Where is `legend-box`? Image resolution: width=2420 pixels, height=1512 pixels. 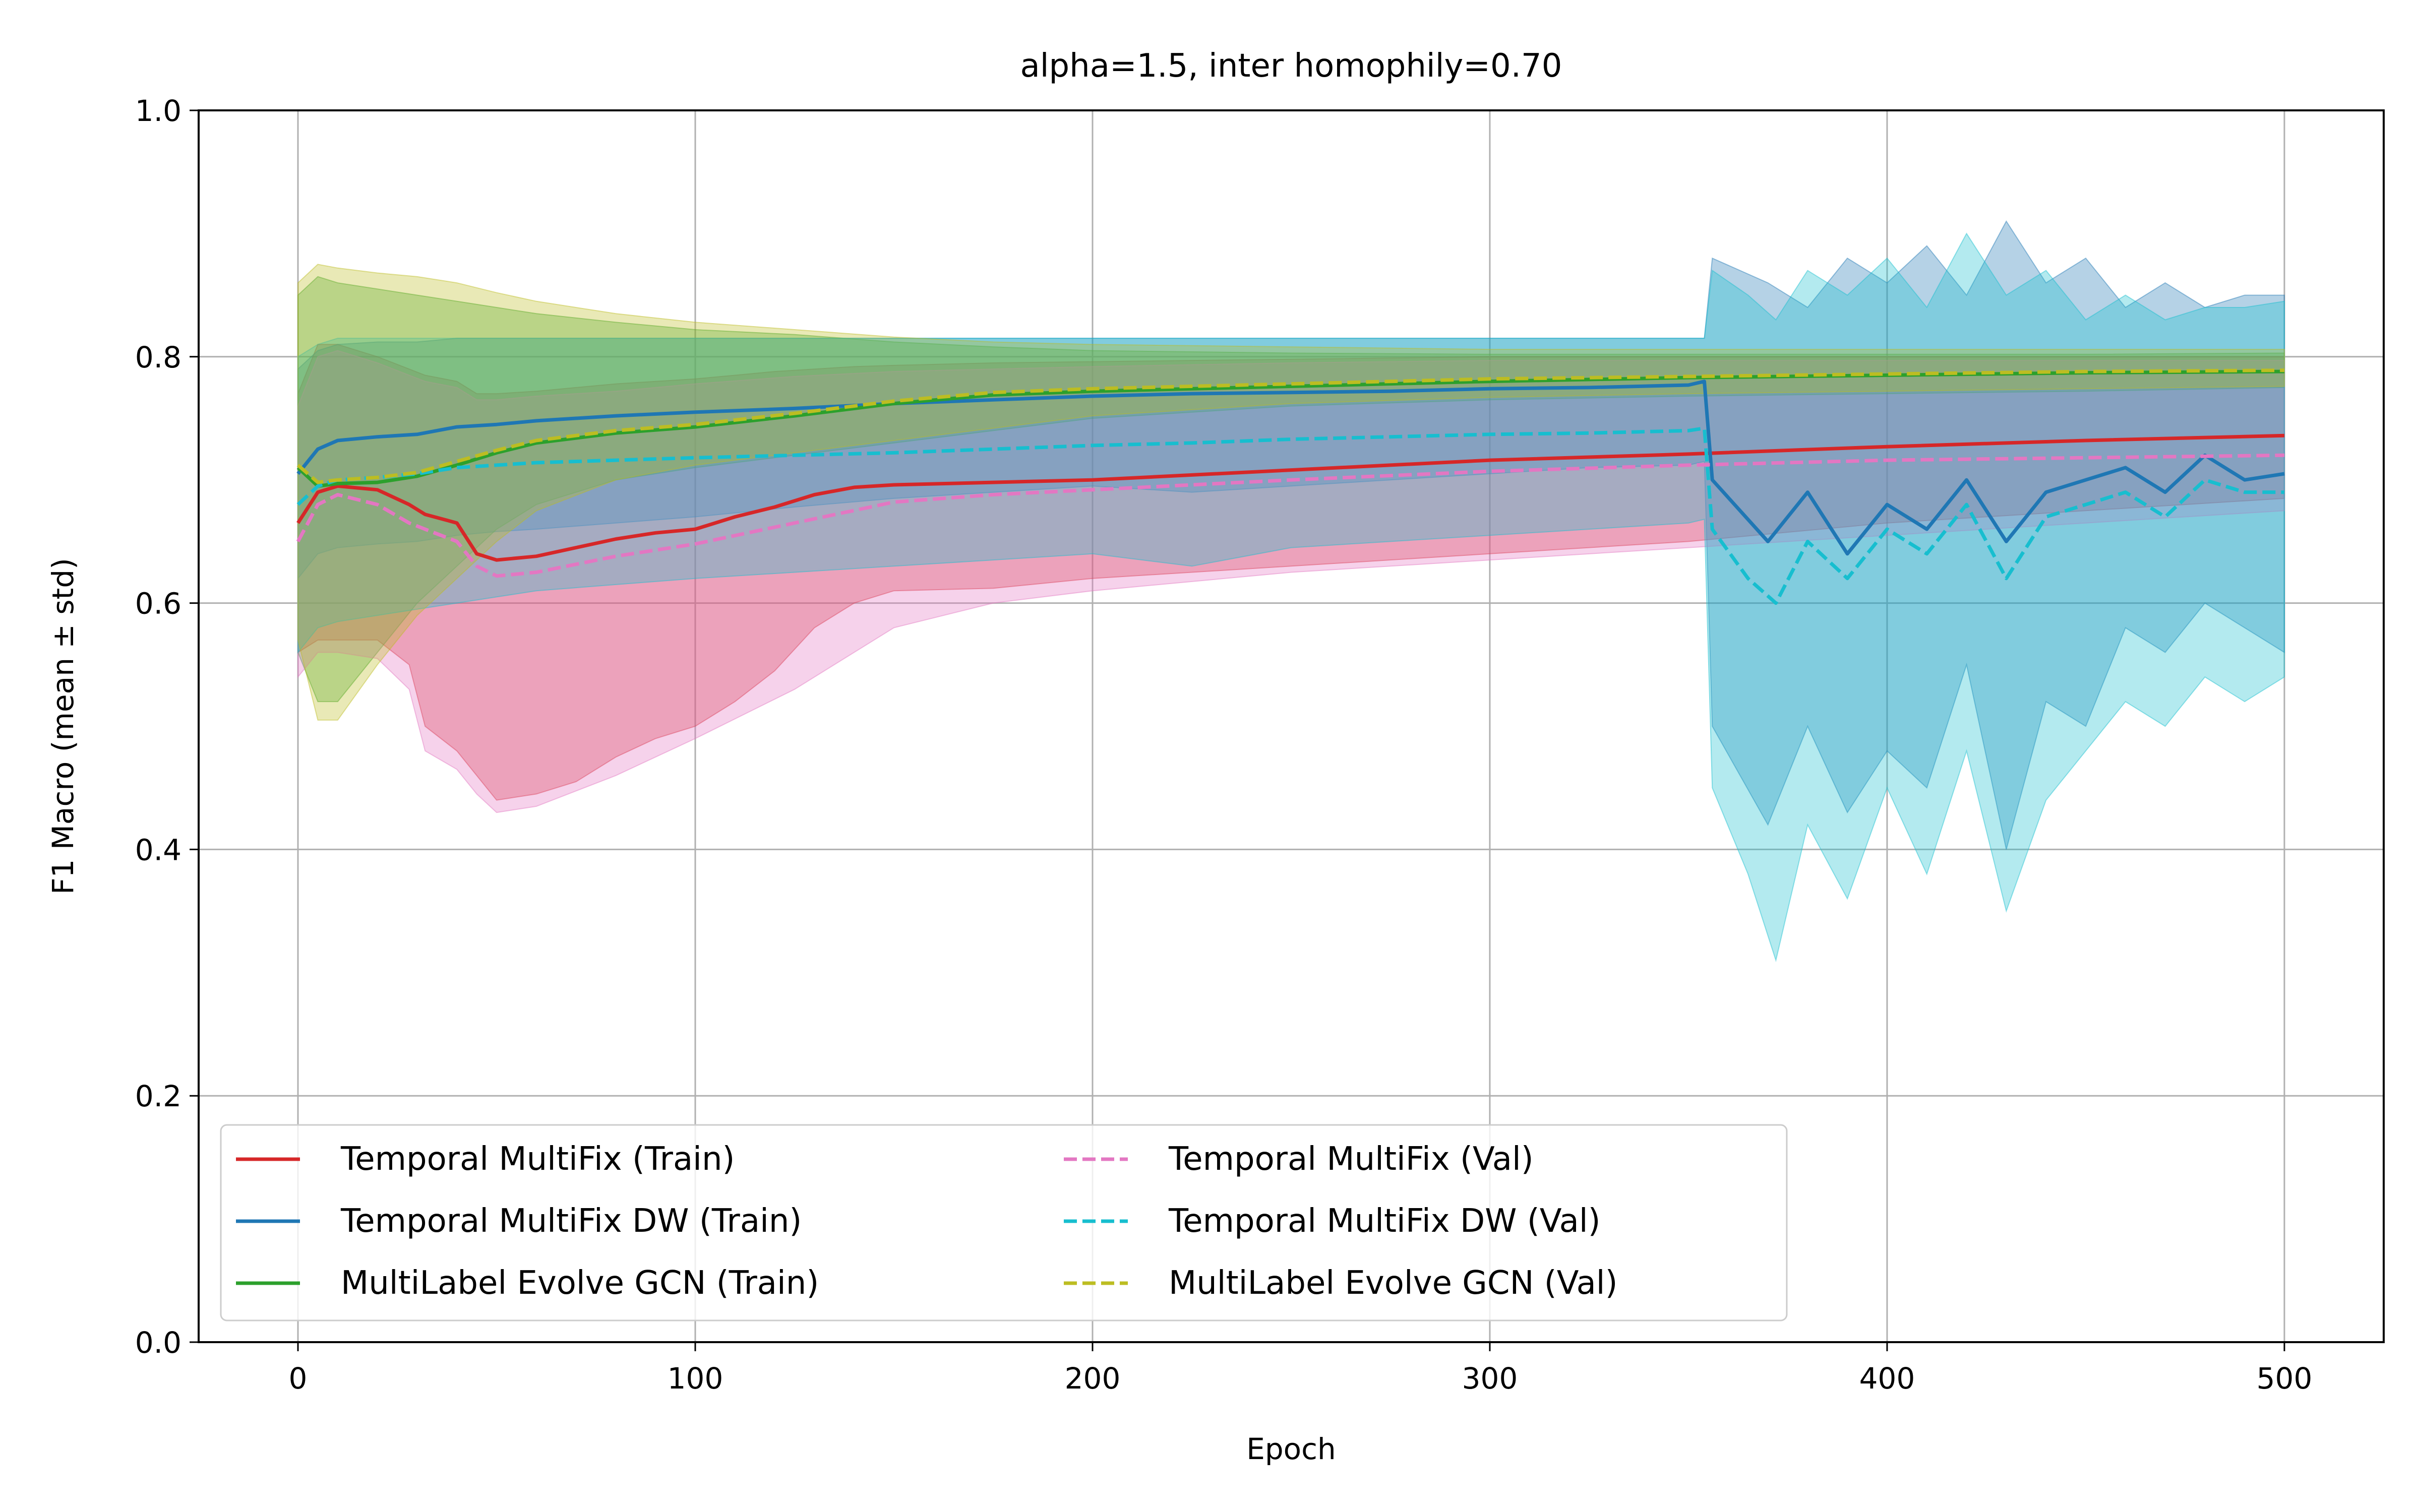
legend-box is located at coordinates (1004, 1222).